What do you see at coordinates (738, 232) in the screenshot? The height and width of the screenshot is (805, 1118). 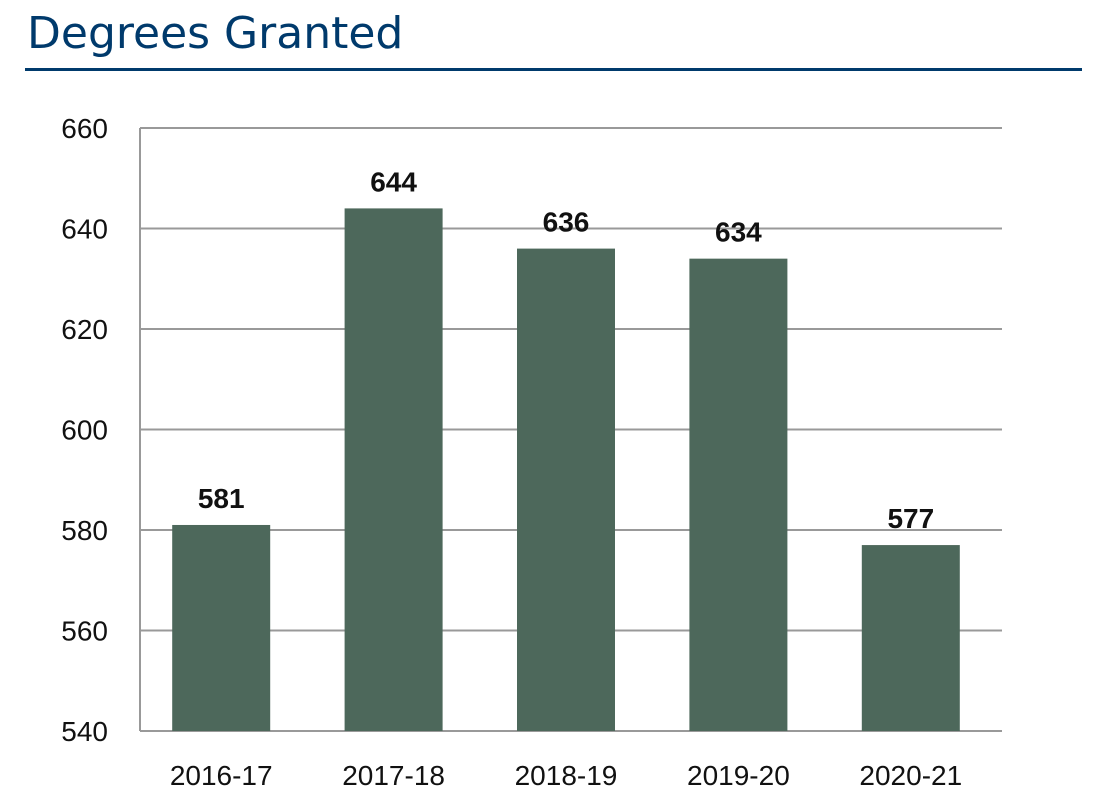 I see `data-label: 634` at bounding box center [738, 232].